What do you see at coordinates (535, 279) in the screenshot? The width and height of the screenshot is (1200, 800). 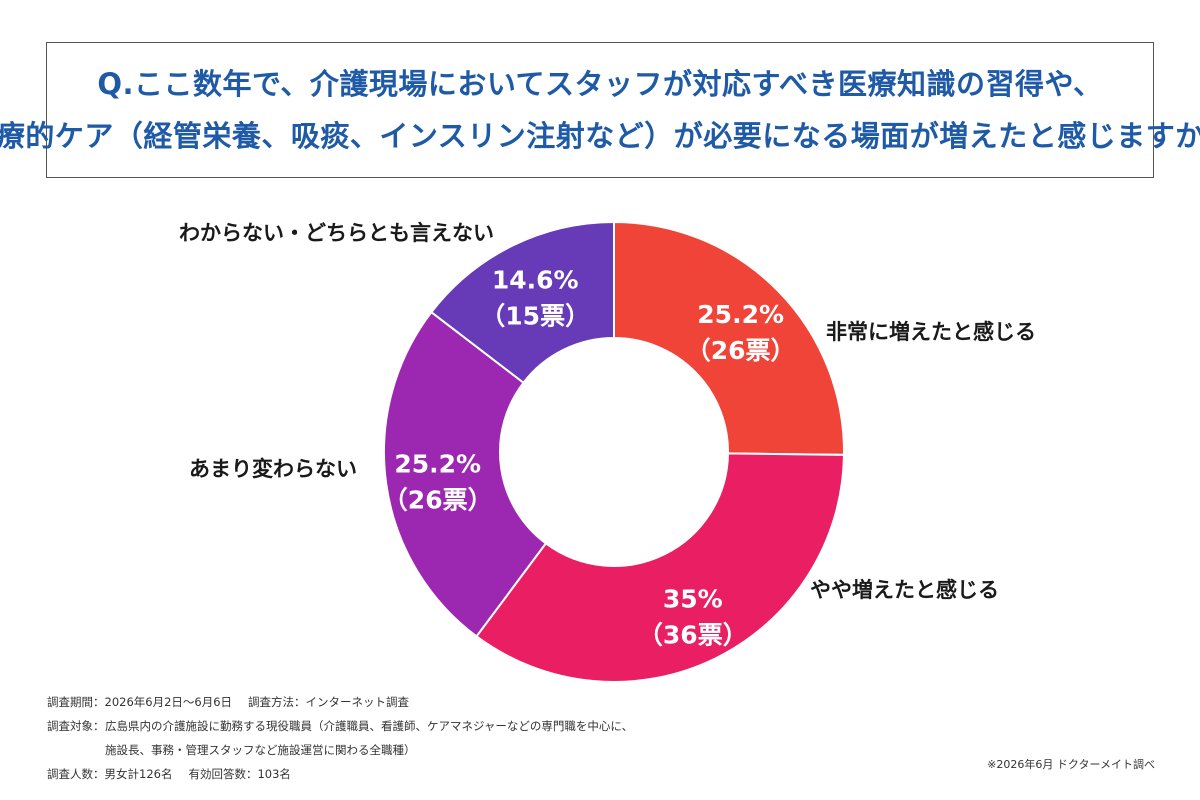 I see `percent-label-unknown: 14.6%` at bounding box center [535, 279].